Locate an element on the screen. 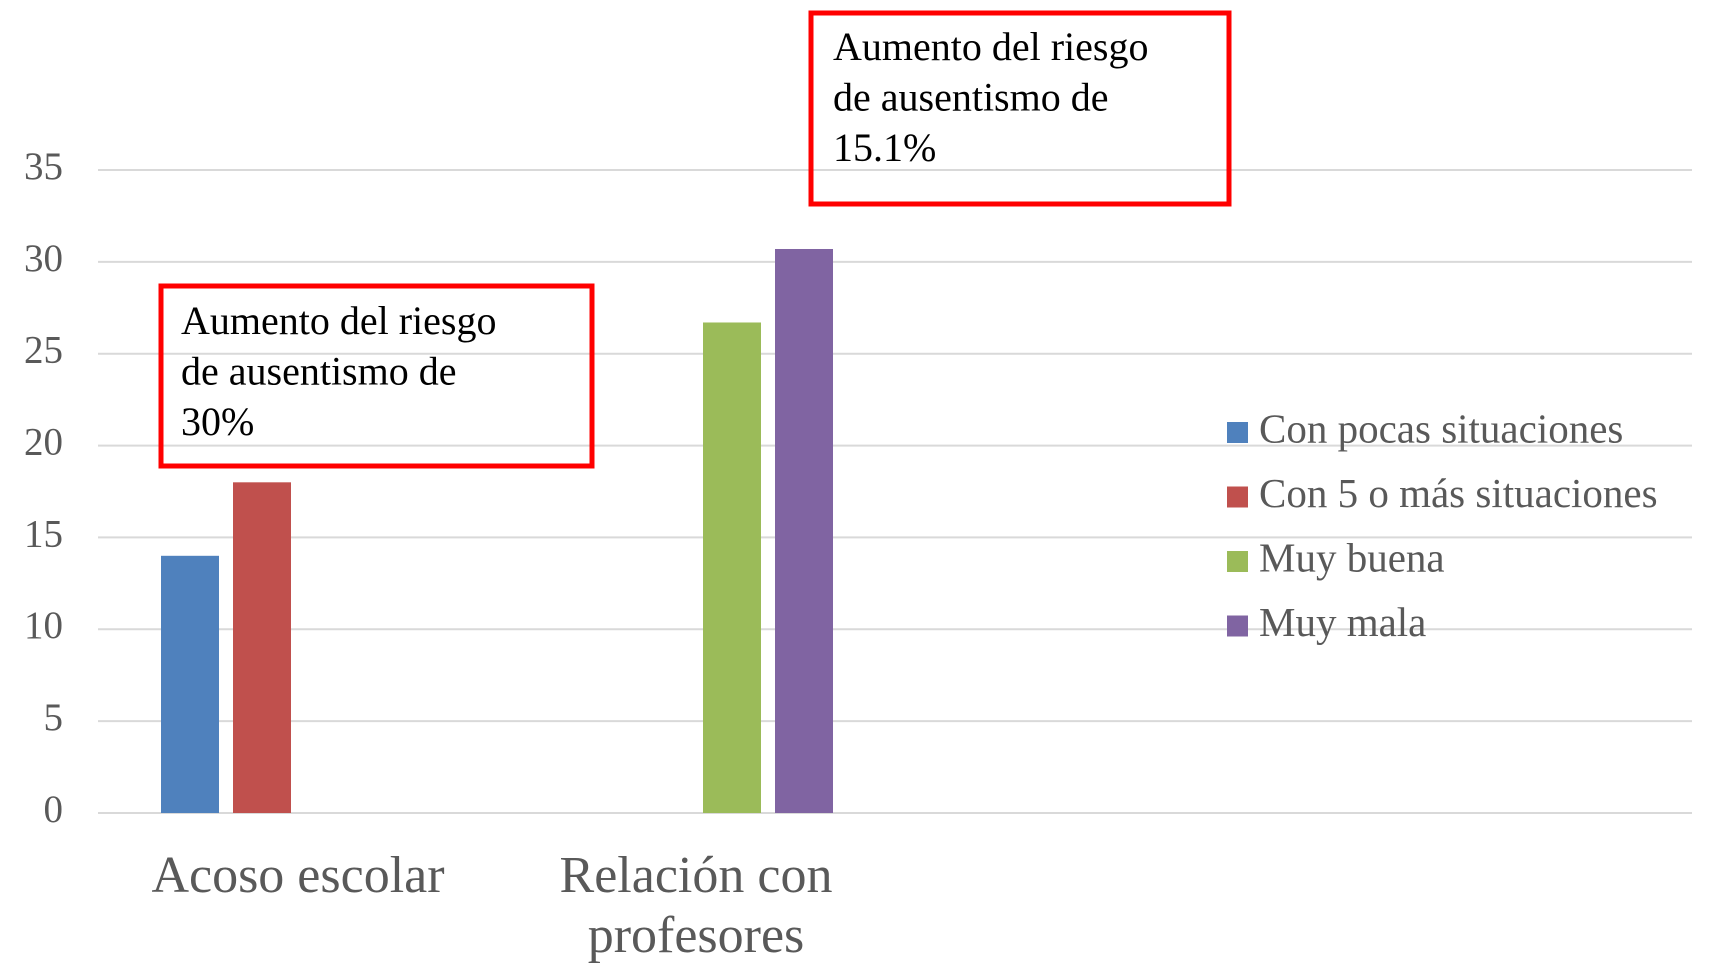 This screenshot has height=964, width=1710. annotation-text: 15.1% is located at coordinates (884, 147).